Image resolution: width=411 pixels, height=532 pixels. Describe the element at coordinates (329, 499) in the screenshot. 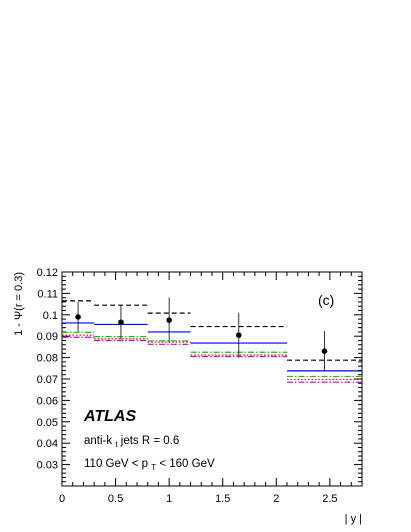

I see `x-tick-label: 2.5` at that location.